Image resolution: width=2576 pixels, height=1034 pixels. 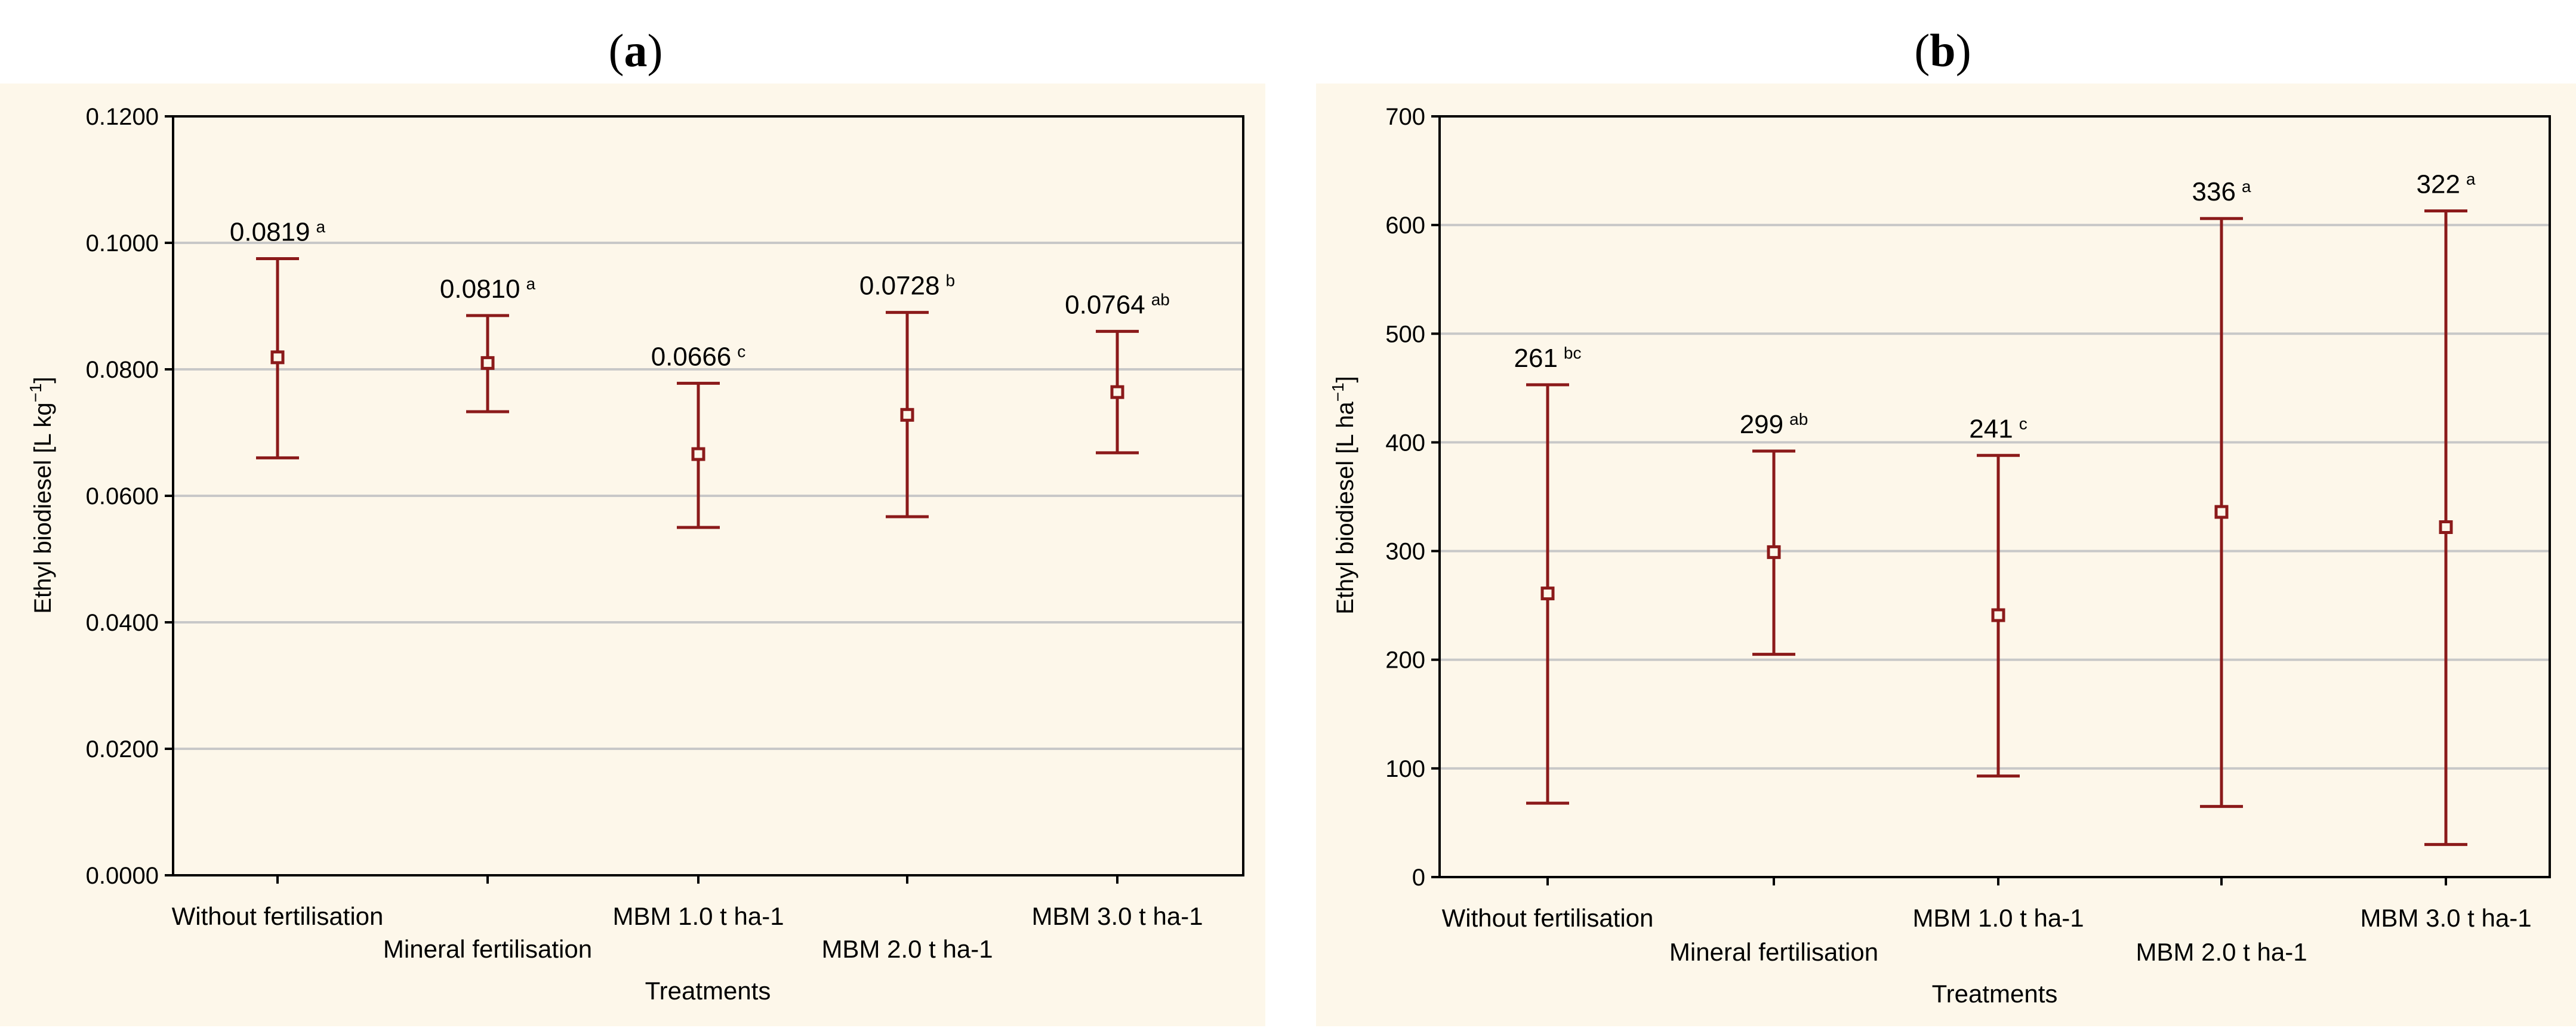 I want to click on y-axis-label: Ethyl biodiesel [L kg−1], so click(x=41, y=494).